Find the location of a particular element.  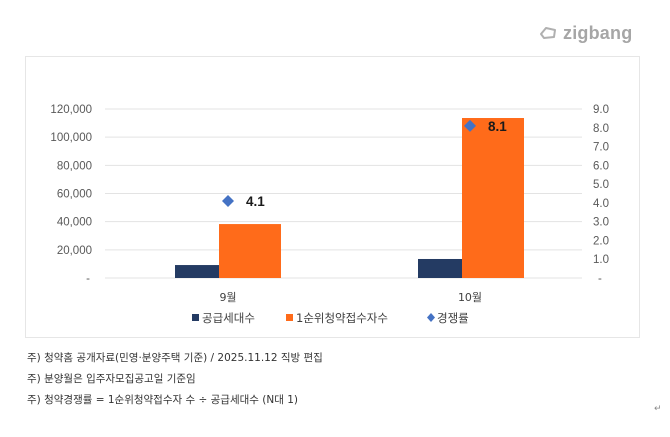

right-tick-label: - is located at coordinates (600, 279).